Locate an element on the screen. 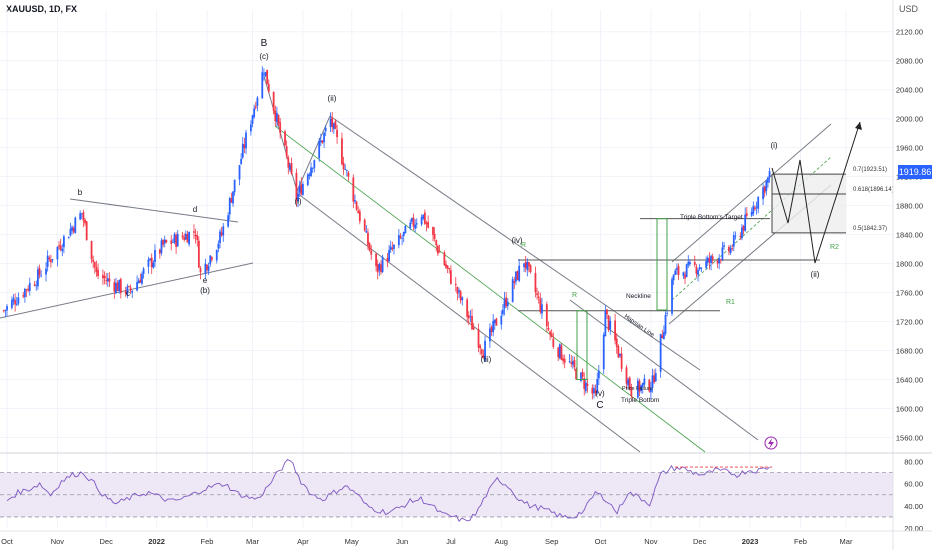  time-tick-label: Oct is located at coordinates (601, 541).